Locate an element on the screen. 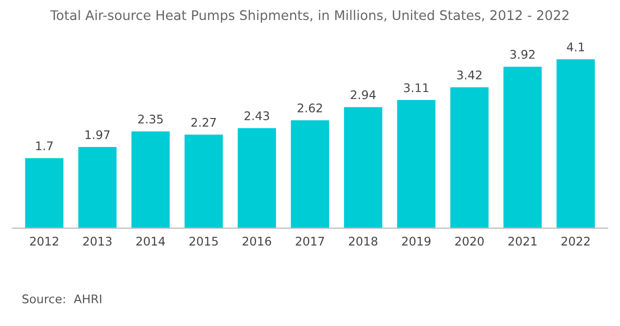 This screenshot has height=326, width=620. data-label: 3.92 is located at coordinates (522, 54).